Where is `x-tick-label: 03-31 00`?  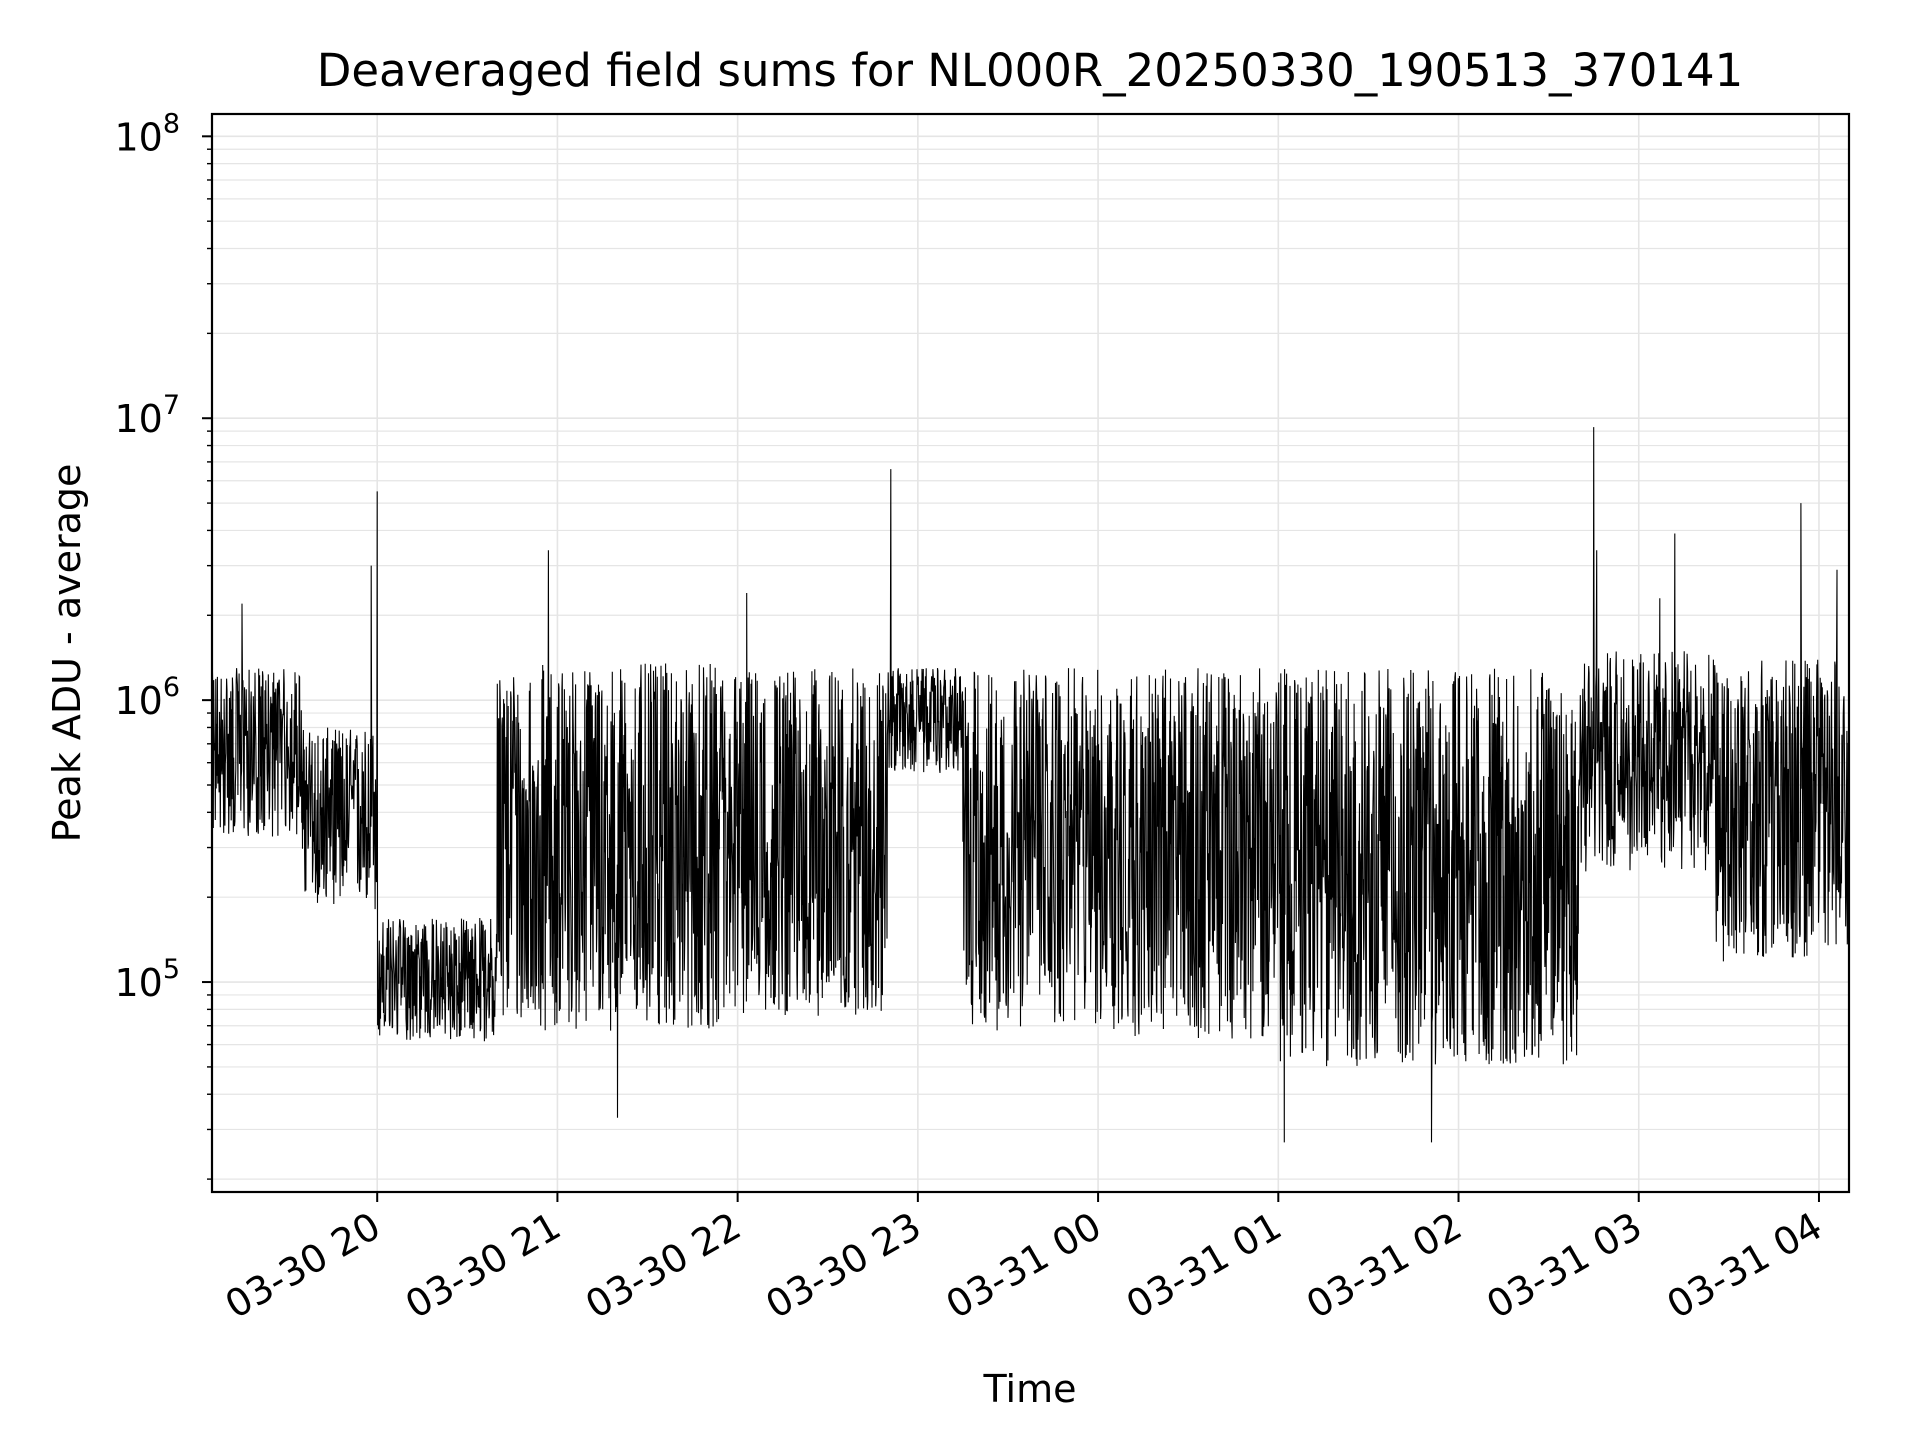
x-tick-label: 03-31 00 is located at coordinates (1024, 1266).